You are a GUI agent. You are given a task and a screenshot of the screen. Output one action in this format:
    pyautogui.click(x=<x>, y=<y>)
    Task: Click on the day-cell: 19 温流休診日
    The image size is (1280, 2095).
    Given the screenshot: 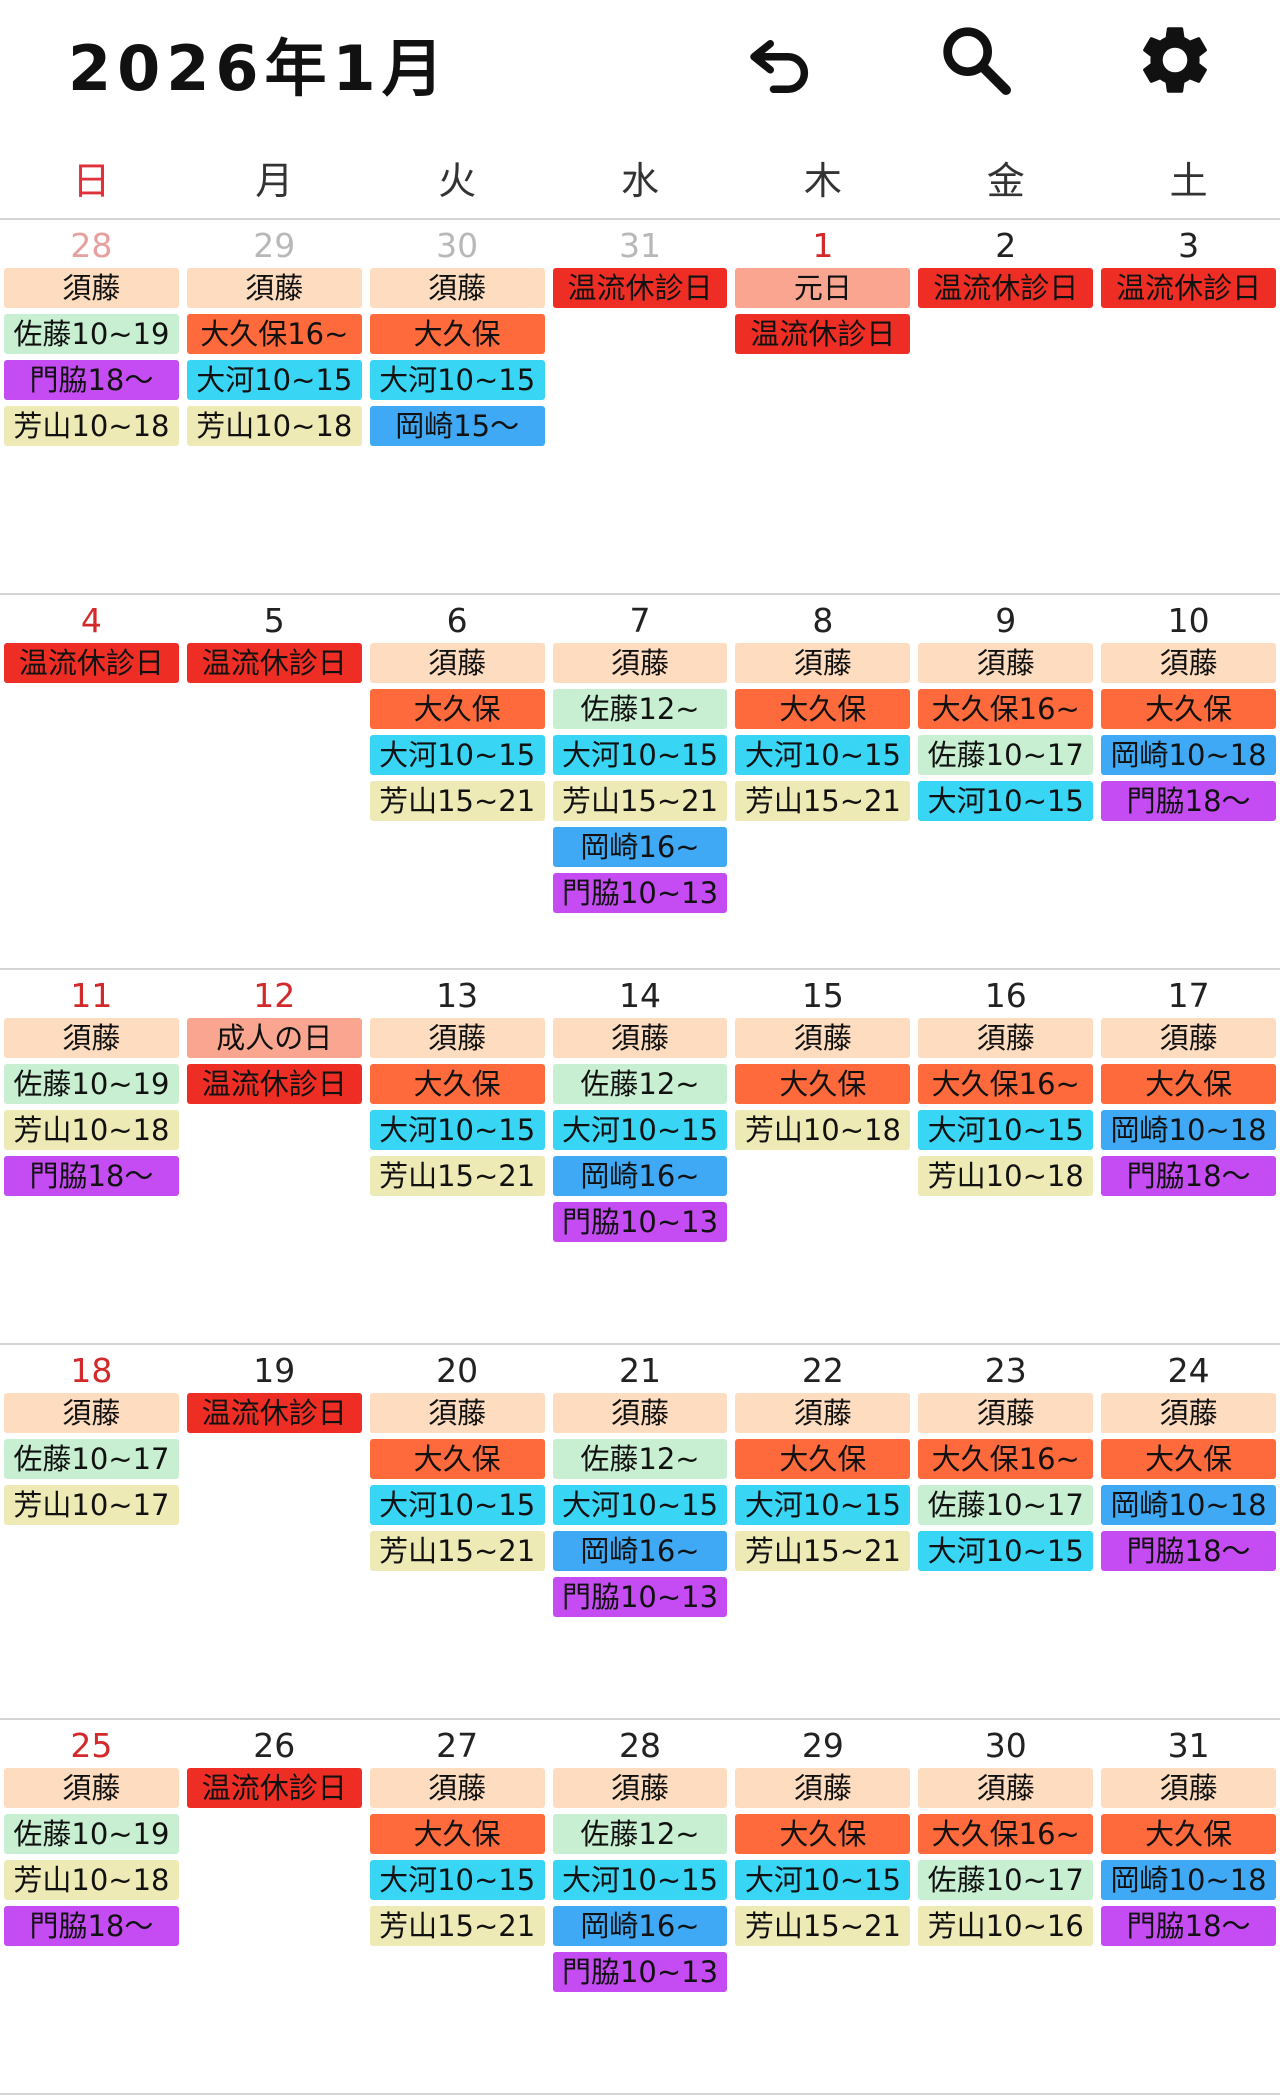 What is the action you would take?
    pyautogui.click(x=274, y=1531)
    